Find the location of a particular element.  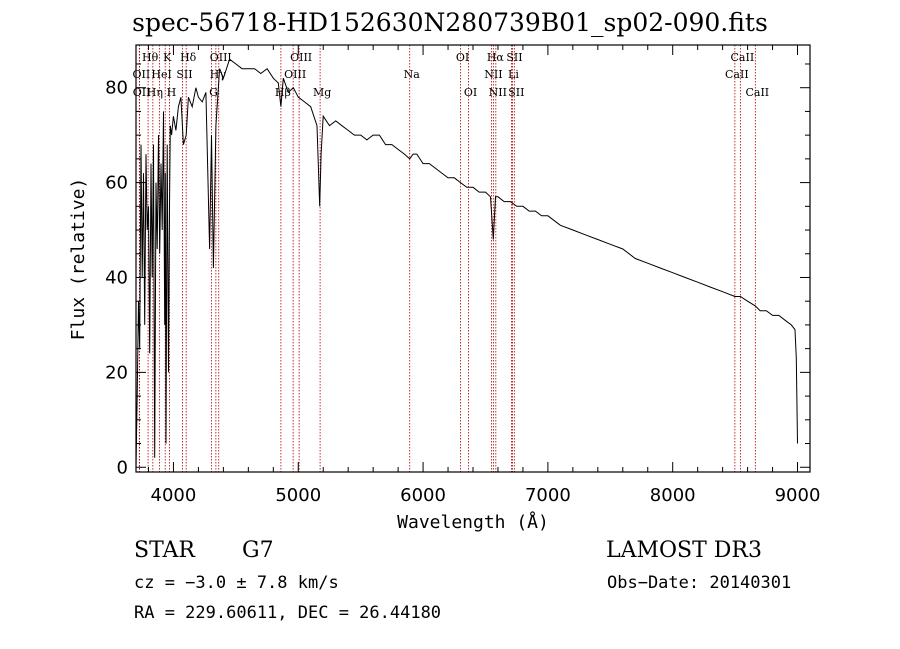

redshift-info: cz = −3.0 ± 7.8 km/s is located at coordinates (236, 583).